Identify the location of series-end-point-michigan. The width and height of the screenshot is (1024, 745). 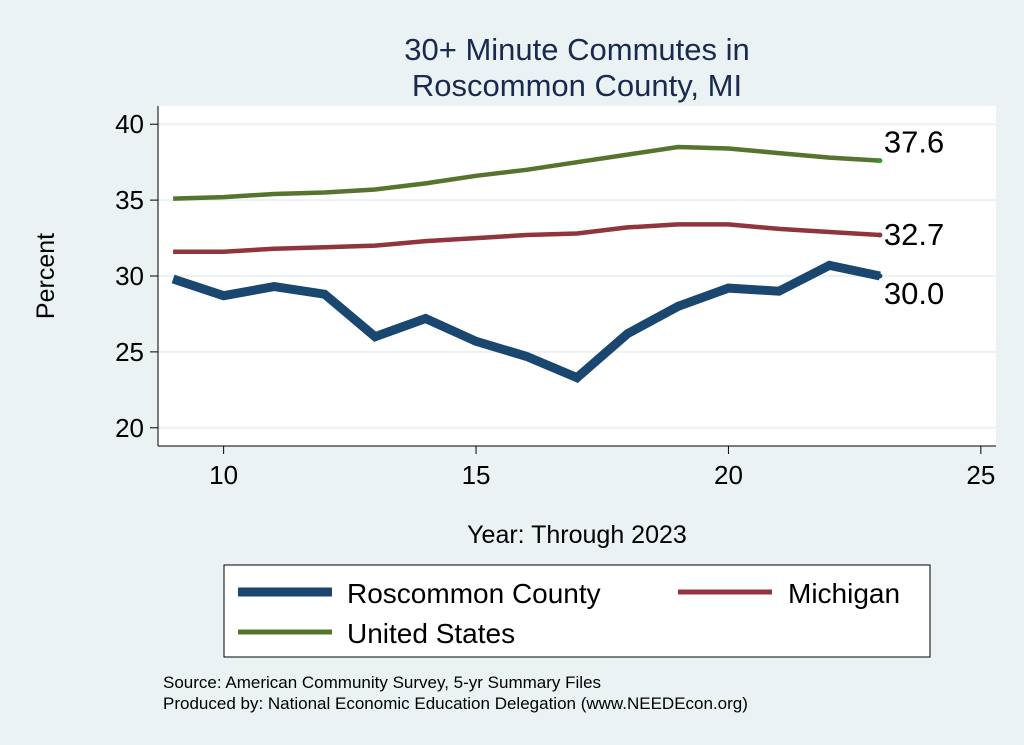
(880, 235).